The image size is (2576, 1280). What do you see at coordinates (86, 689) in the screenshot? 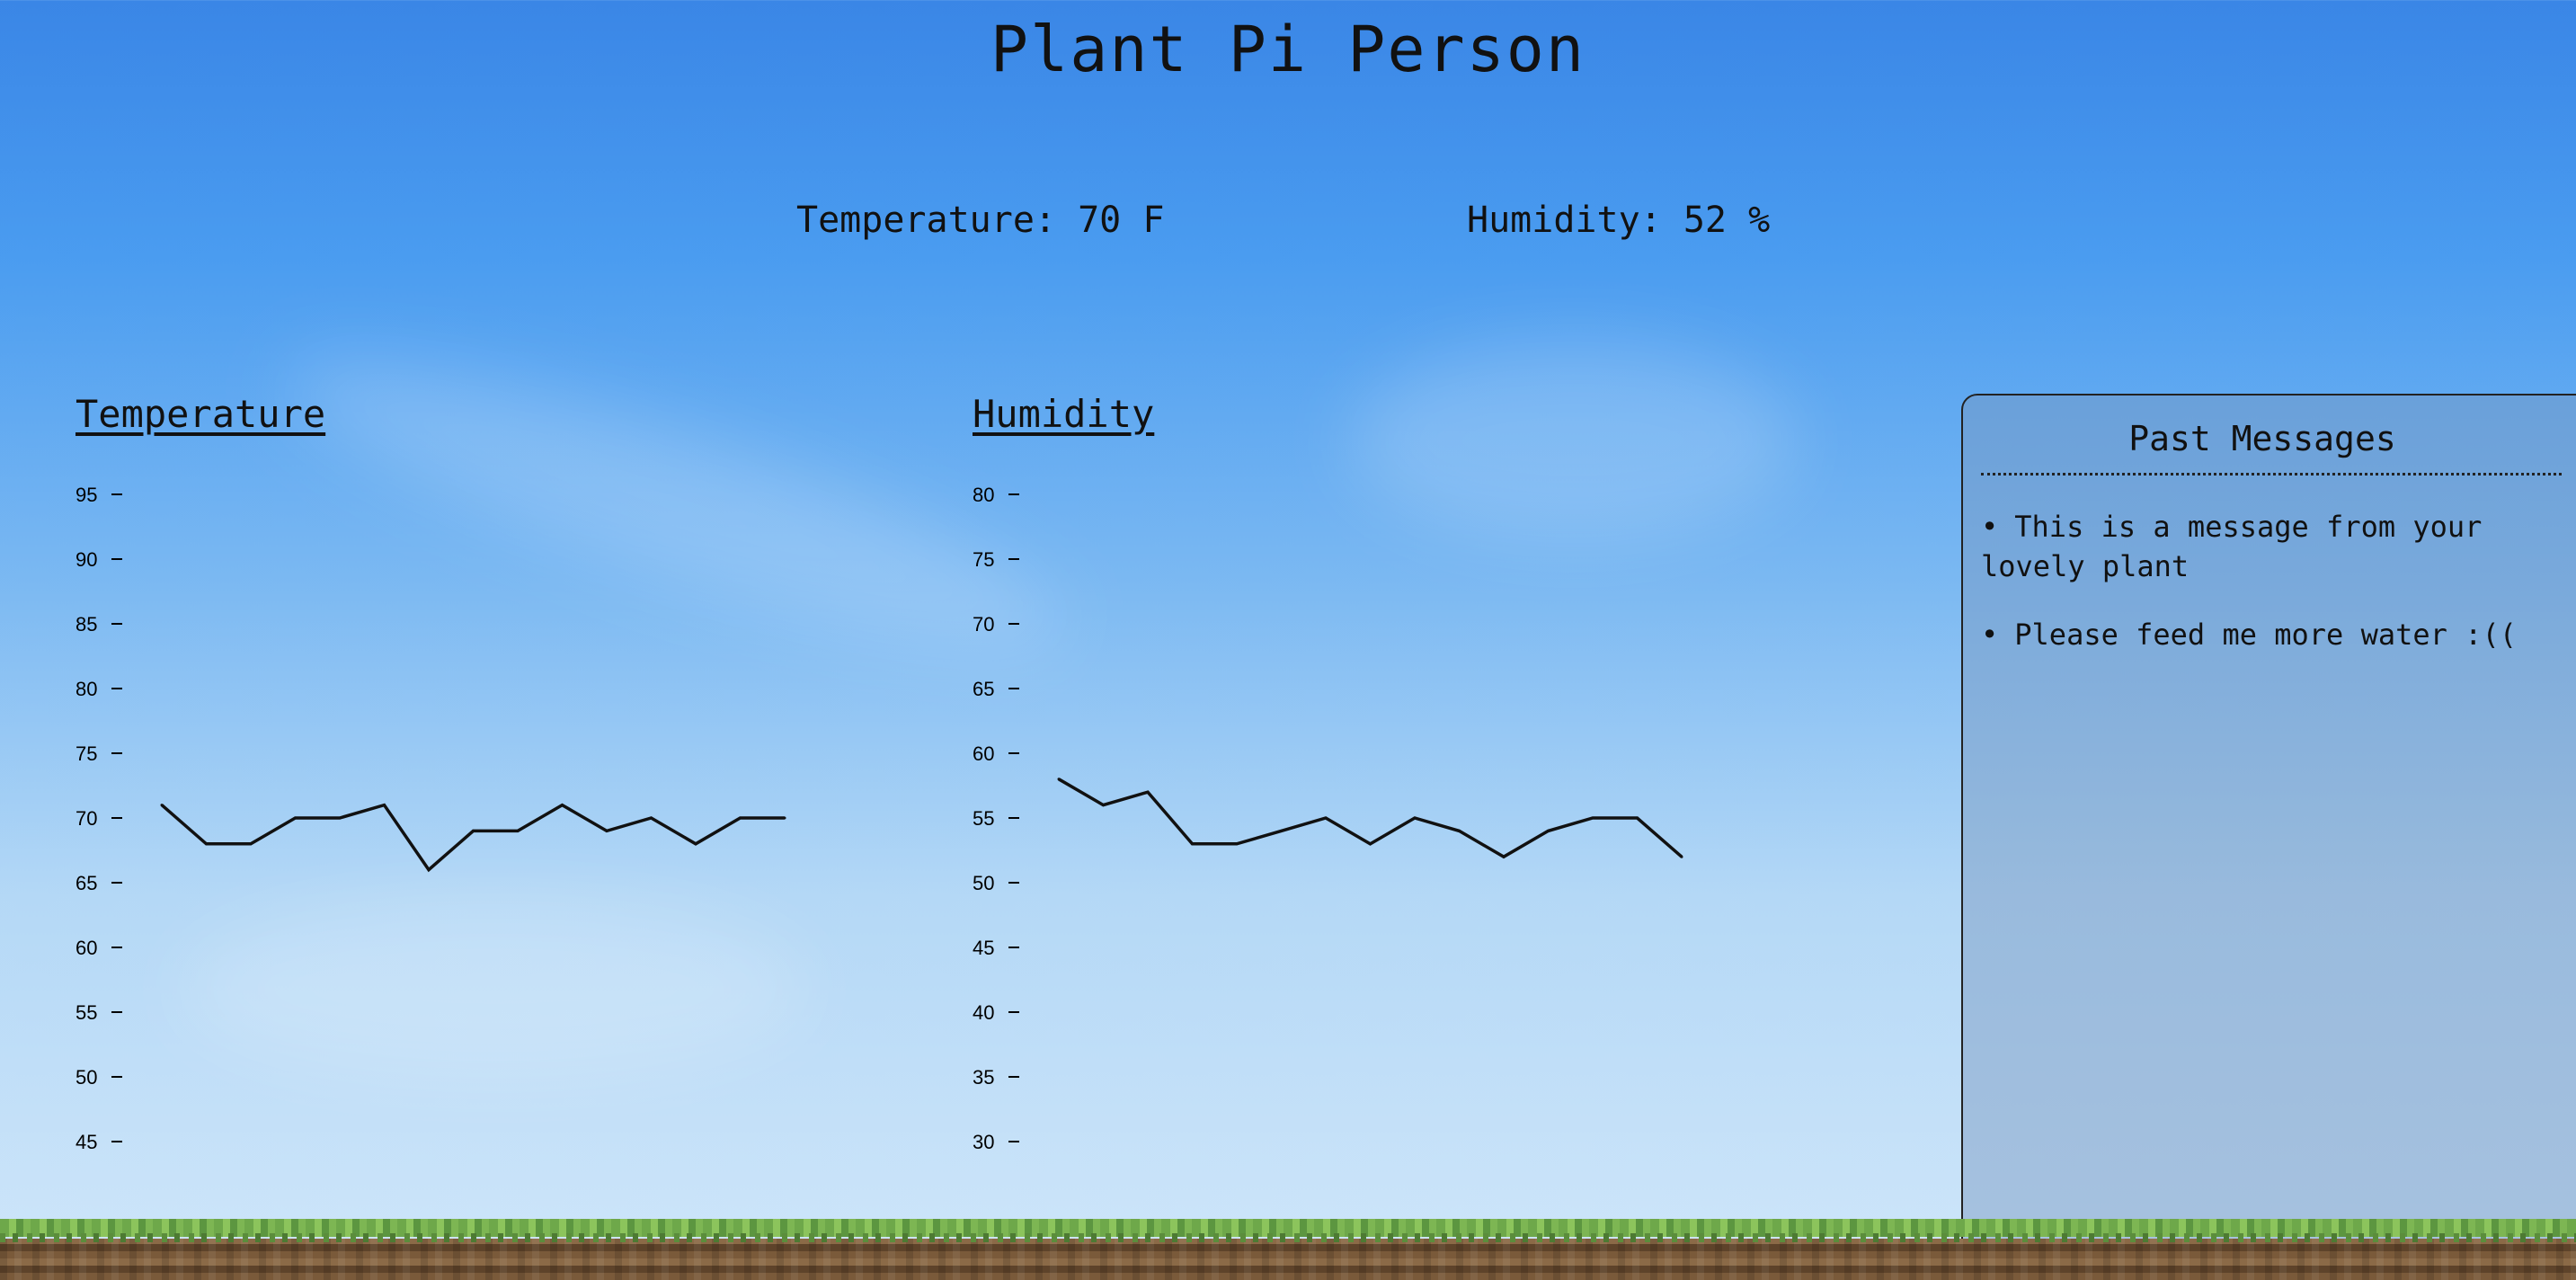
I see `temperature-y-tick-label: 80` at bounding box center [86, 689].